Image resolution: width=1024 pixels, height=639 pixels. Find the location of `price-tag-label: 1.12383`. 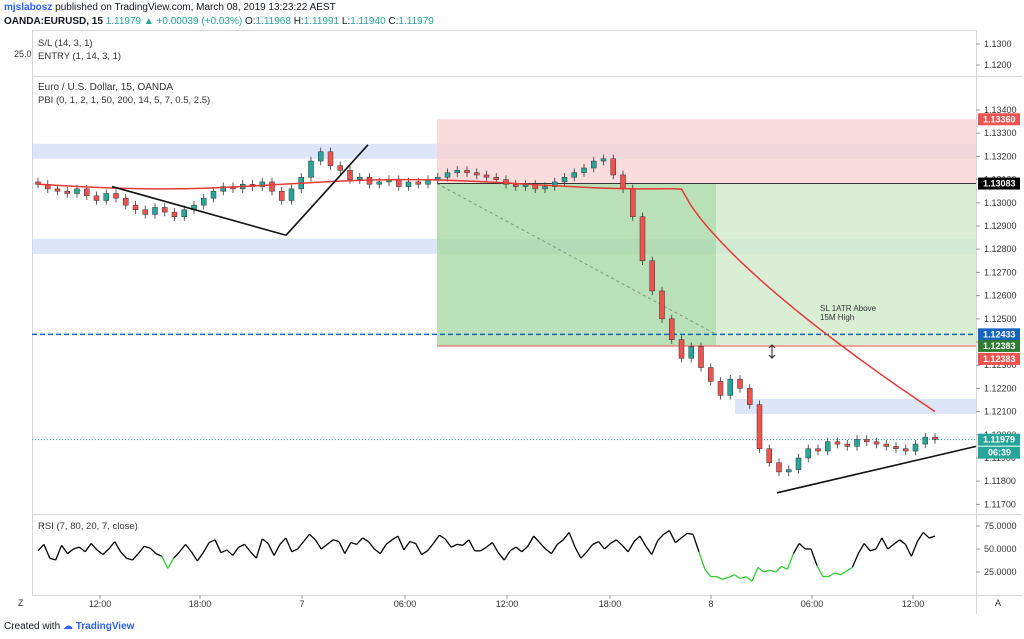

price-tag-label: 1.12383 is located at coordinates (999, 359).